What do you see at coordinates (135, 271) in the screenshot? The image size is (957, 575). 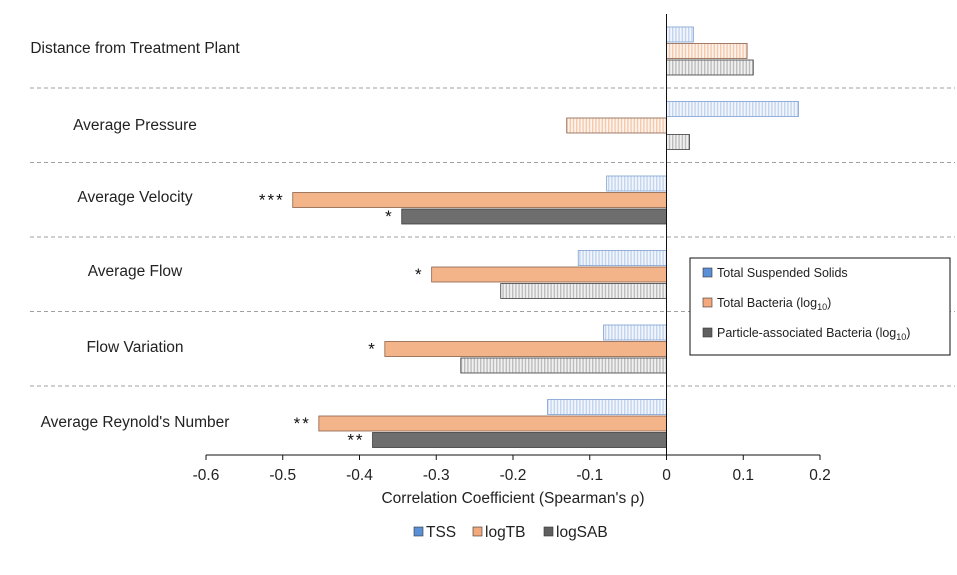 I see `category-label: Average Flow` at bounding box center [135, 271].